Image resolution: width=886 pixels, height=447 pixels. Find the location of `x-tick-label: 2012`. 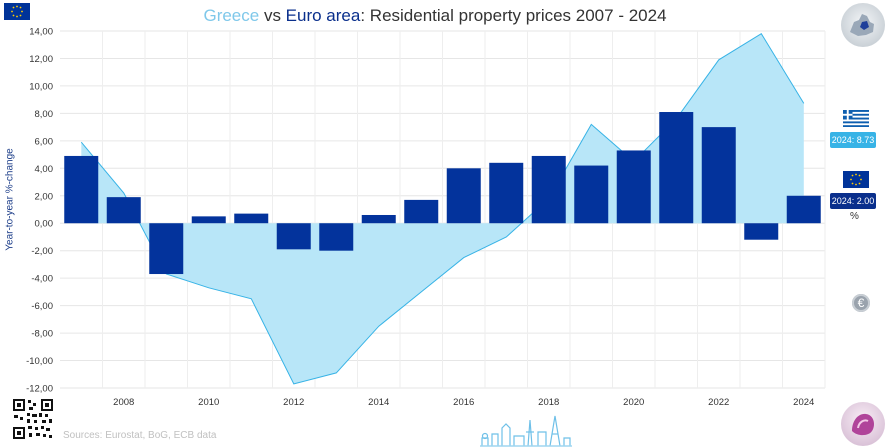

x-tick-label: 2012 is located at coordinates (293, 402).